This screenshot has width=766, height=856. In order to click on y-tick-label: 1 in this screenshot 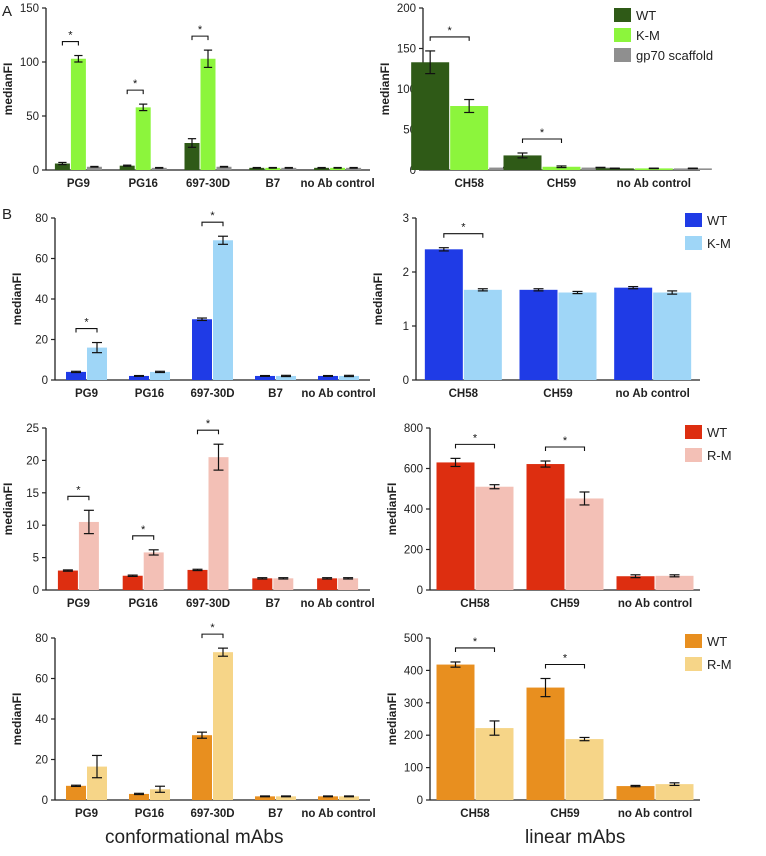, I will do `click(406, 327)`.